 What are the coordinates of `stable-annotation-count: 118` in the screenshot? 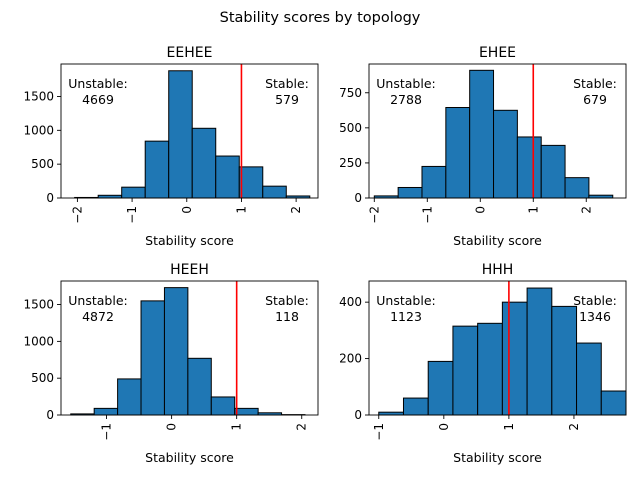 It's located at (287, 316).